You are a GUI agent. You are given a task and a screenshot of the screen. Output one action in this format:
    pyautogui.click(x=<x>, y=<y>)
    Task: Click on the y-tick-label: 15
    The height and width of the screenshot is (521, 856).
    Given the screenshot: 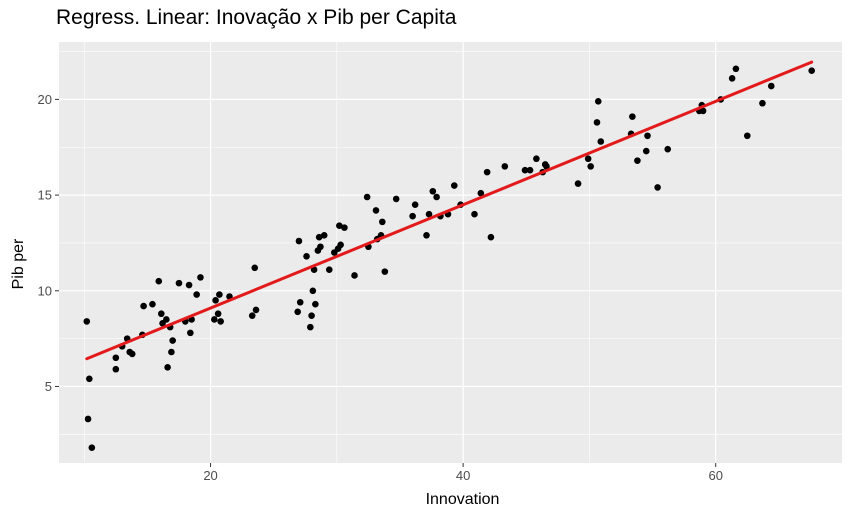 What is the action you would take?
    pyautogui.click(x=45, y=195)
    